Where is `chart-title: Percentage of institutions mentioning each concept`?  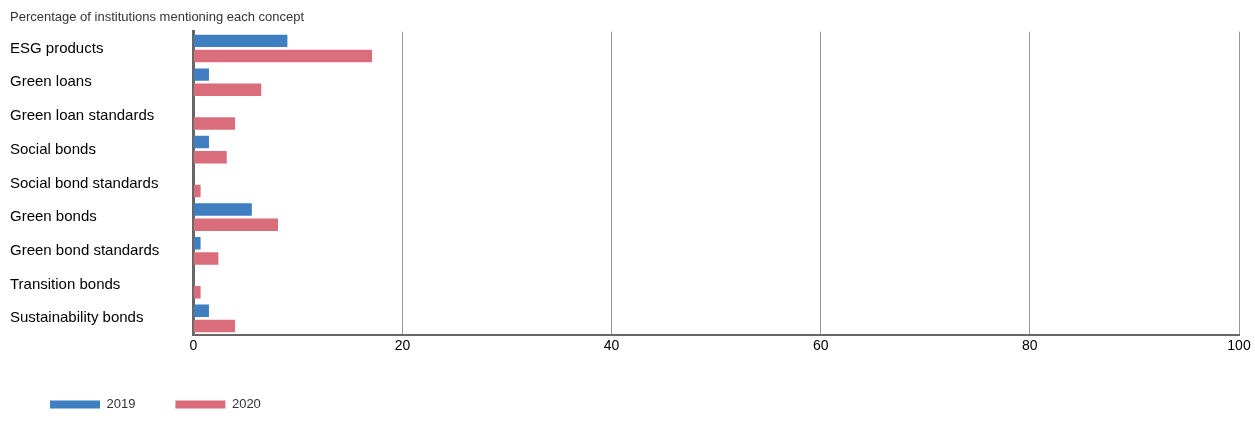
chart-title: Percentage of institutions mentioning each concept is located at coordinates (157, 17).